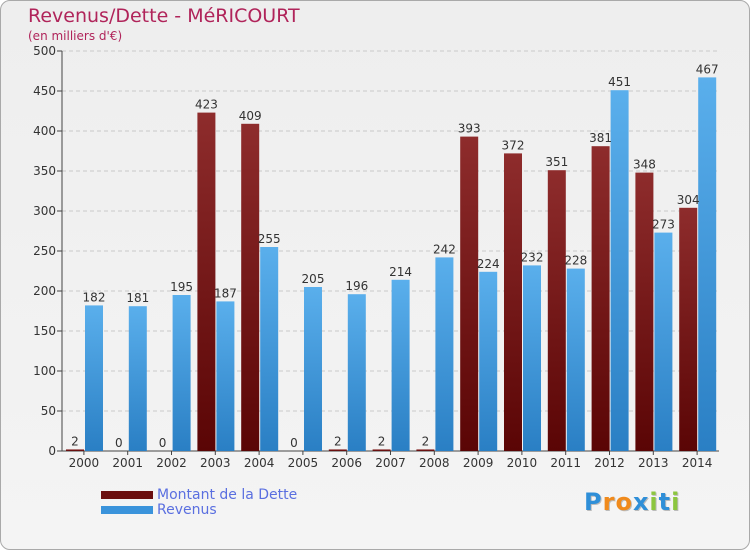  I want to click on x-tick-label: 2010, so click(522, 463).